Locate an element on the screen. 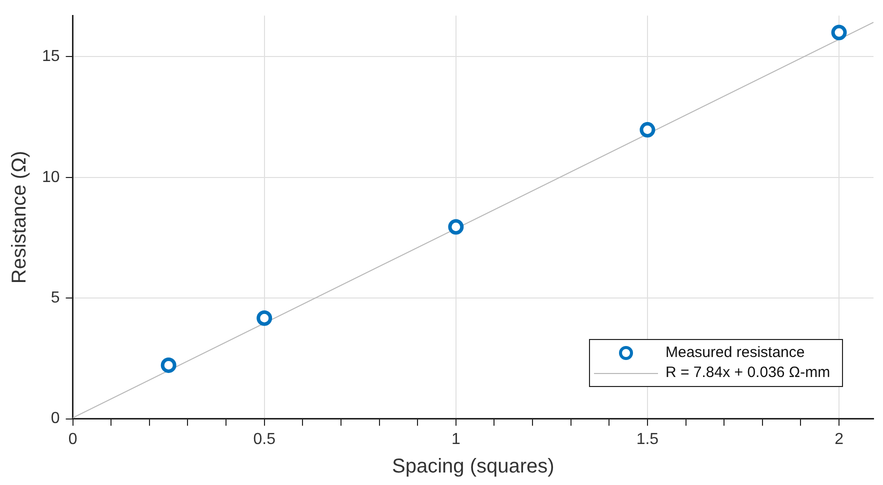 The width and height of the screenshot is (883, 485). y-tick-label: 10 is located at coordinates (51, 177).